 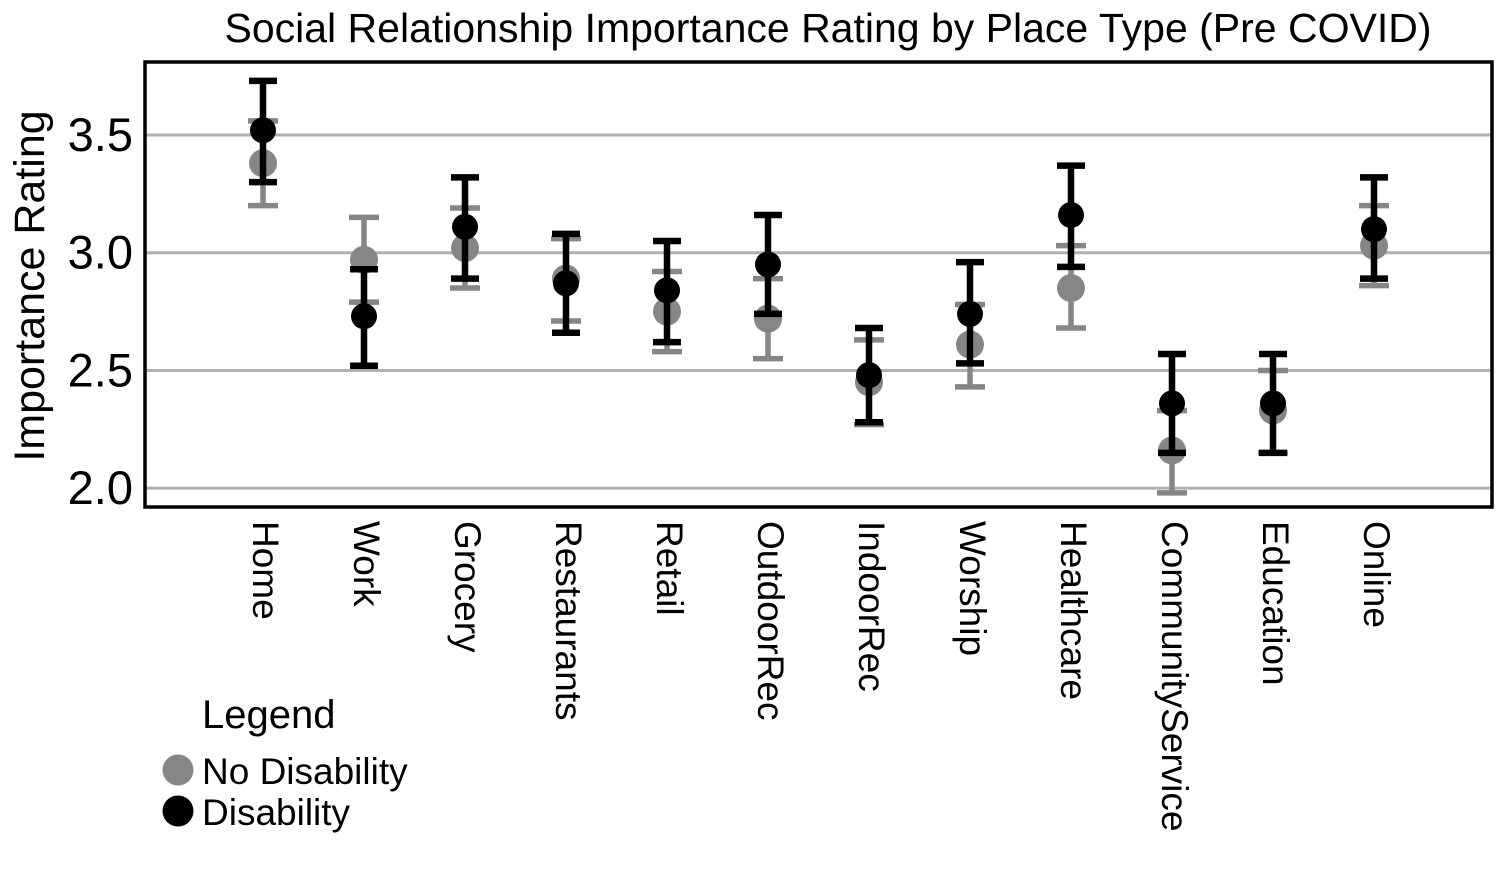 I want to click on legend-label-no-disability: No Disability, so click(x=305, y=771).